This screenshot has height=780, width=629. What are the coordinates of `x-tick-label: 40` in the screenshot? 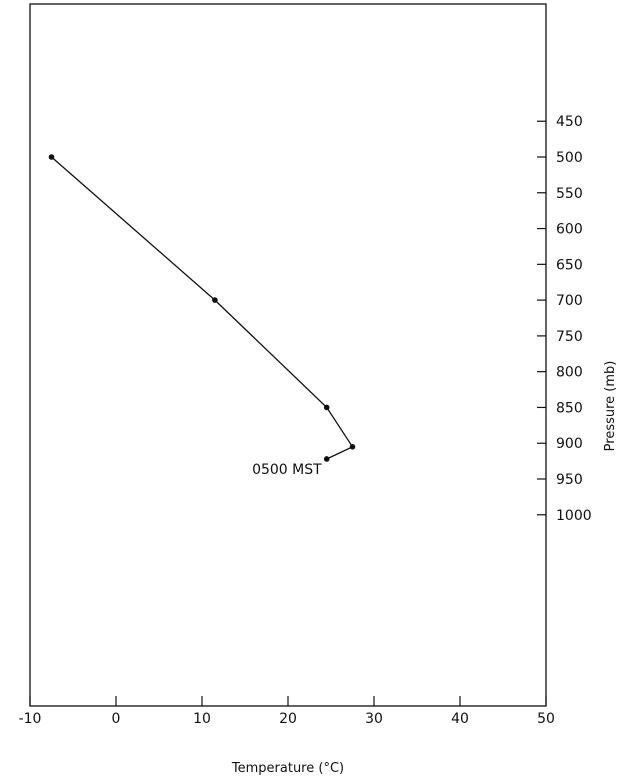 It's located at (460, 719).